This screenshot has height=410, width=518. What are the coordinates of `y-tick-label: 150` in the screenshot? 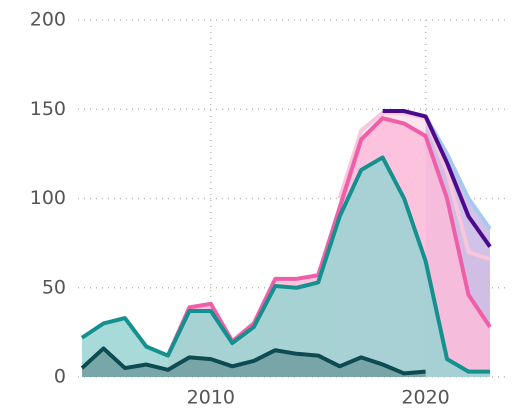 It's located at (48, 109).